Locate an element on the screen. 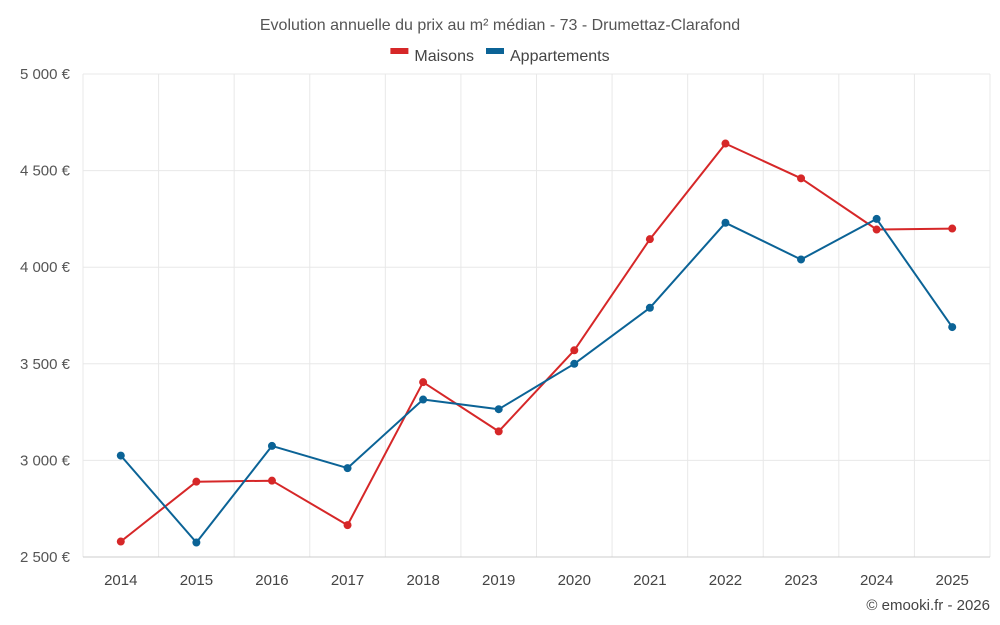 The width and height of the screenshot is (1000, 625). x-tick-label: 2017 is located at coordinates (347, 580).